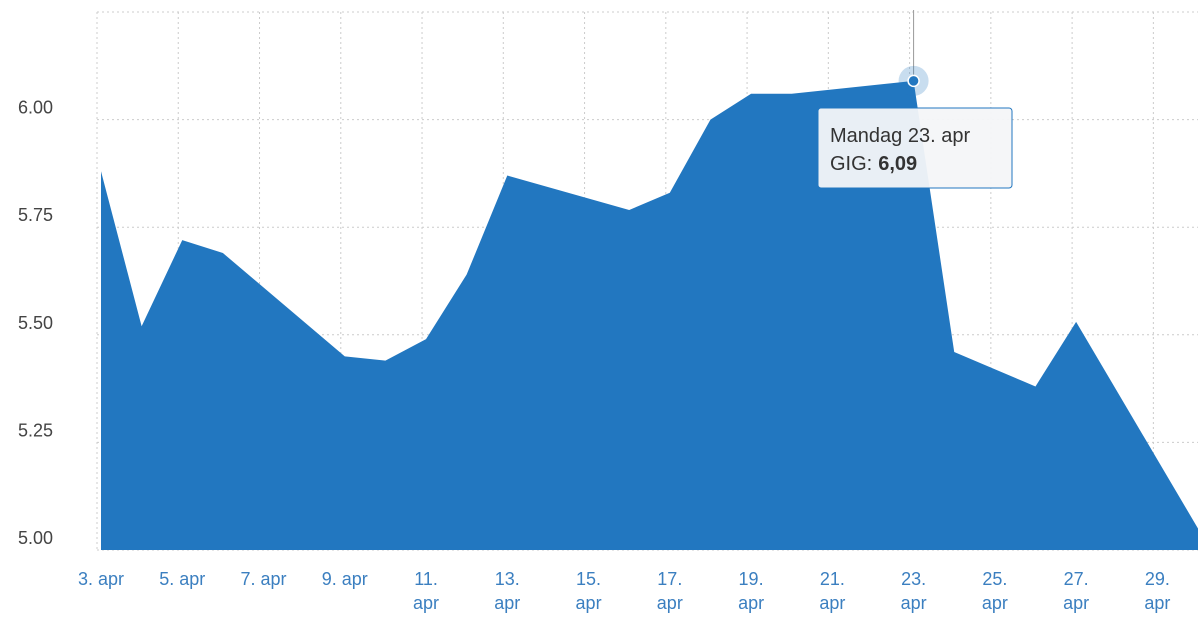 The width and height of the screenshot is (1200, 630). Describe the element at coordinates (1157, 591) in the screenshot. I see `x-tick-label: 29. apr` at that location.